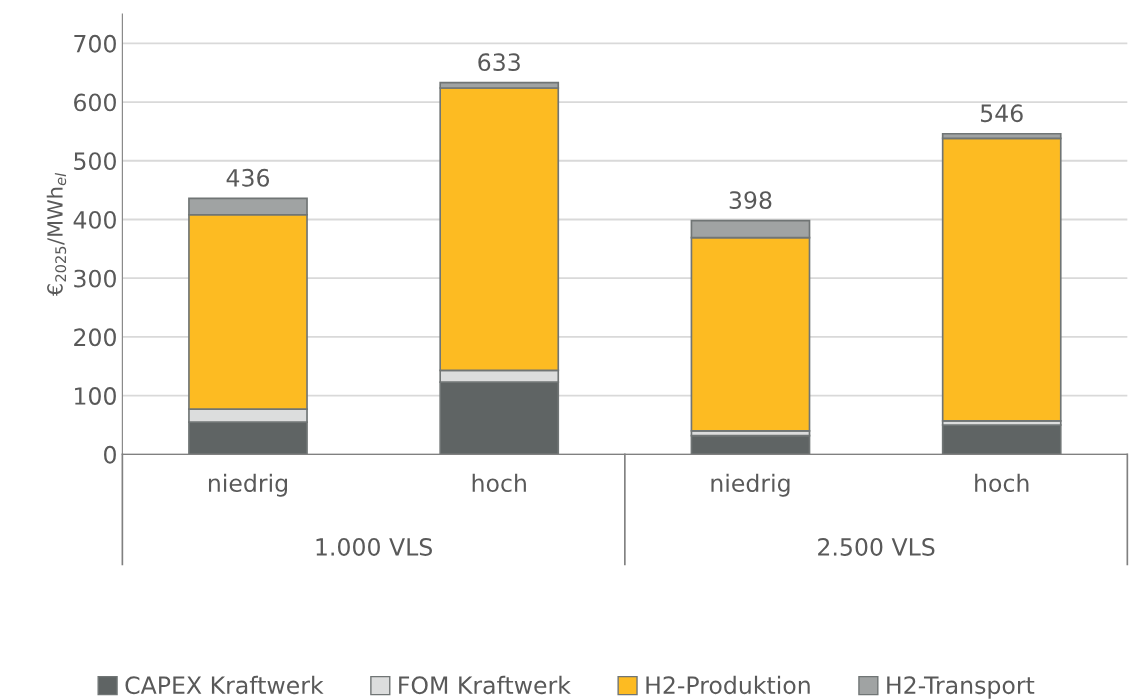 The image size is (1133, 699). What do you see at coordinates (499, 62) in the screenshot?
I see `total-label: 633` at bounding box center [499, 62].